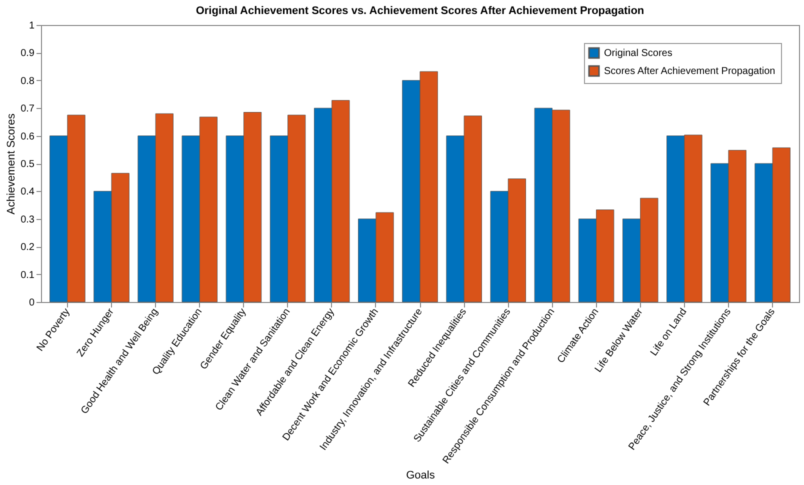 This screenshot has height=485, width=804. I want to click on y-tick-label: 0.3, so click(27, 220).